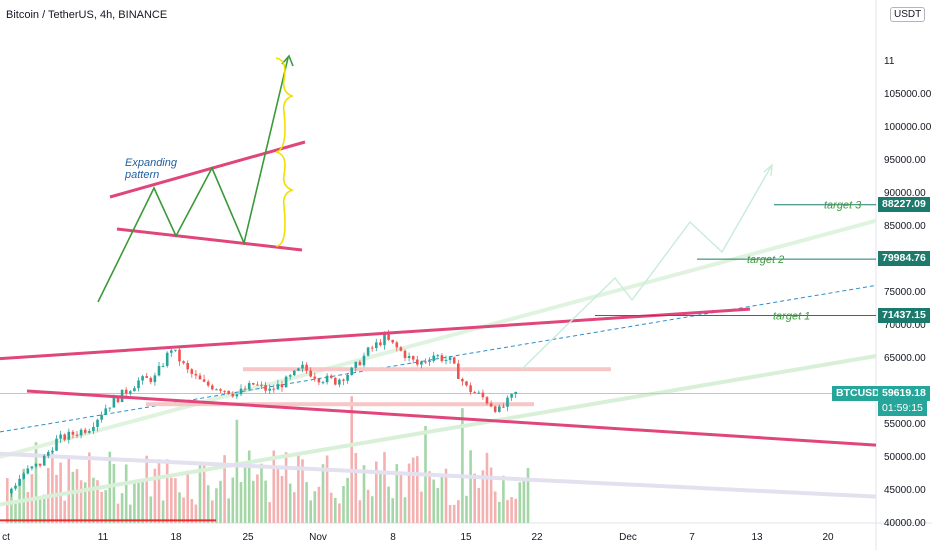  Describe the element at coordinates (176, 537) in the screenshot. I see `time-tick-label: 18` at that location.